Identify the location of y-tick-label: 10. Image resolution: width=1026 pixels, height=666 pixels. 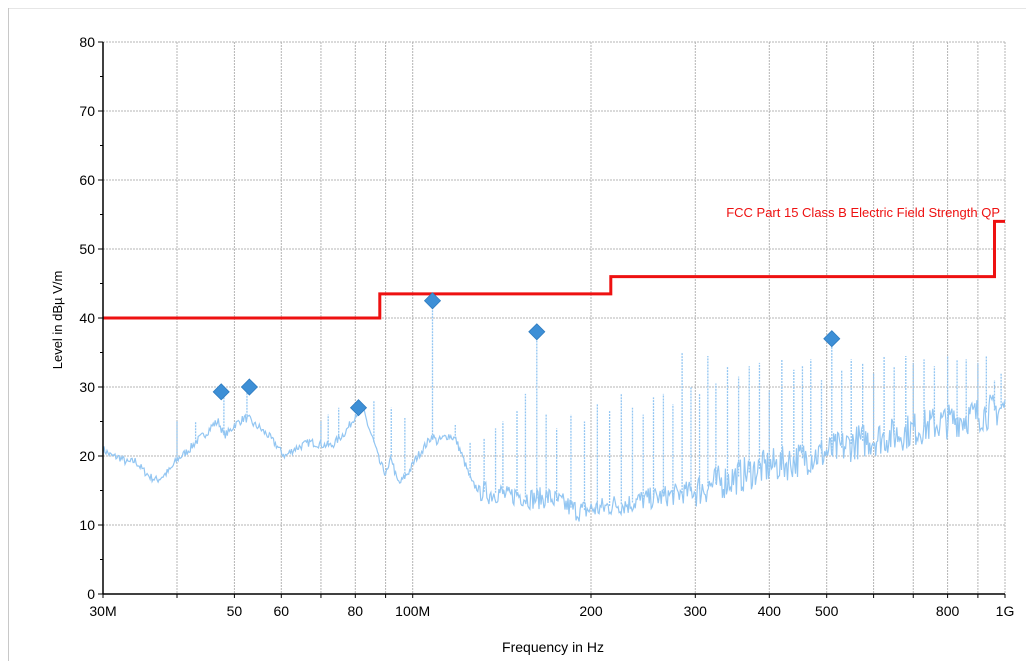
(87, 525).